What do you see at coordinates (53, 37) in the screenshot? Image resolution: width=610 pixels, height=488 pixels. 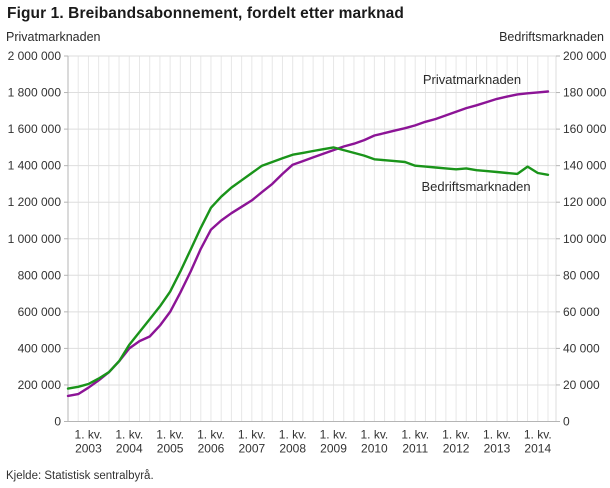 I see `left-axis-title: Privatmarknaden` at bounding box center [53, 37].